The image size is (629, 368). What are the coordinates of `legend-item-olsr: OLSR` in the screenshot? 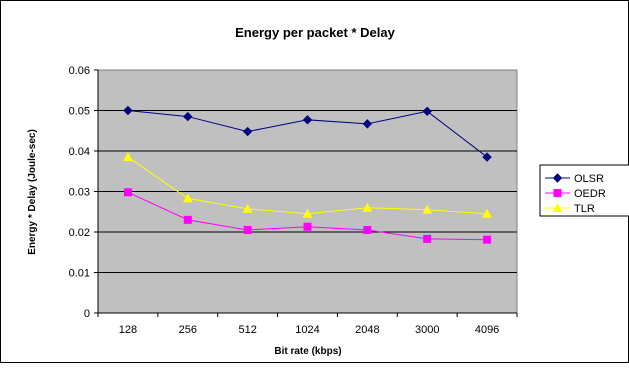 It's located at (574, 179).